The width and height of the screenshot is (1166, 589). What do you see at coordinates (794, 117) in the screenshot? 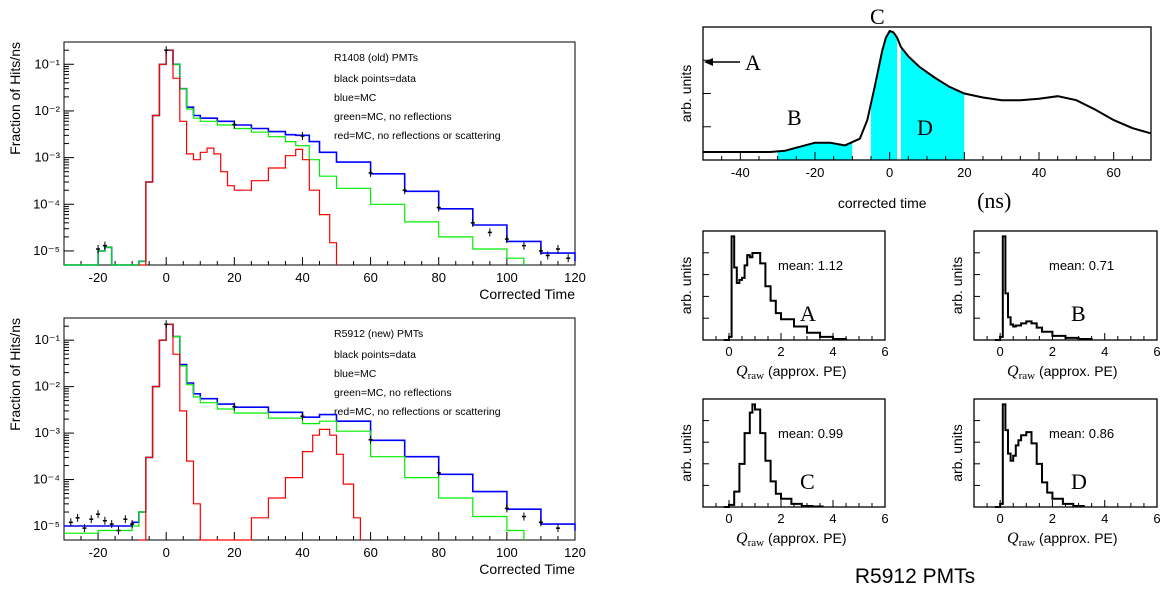
I see `region-label-b: B` at bounding box center [794, 117].